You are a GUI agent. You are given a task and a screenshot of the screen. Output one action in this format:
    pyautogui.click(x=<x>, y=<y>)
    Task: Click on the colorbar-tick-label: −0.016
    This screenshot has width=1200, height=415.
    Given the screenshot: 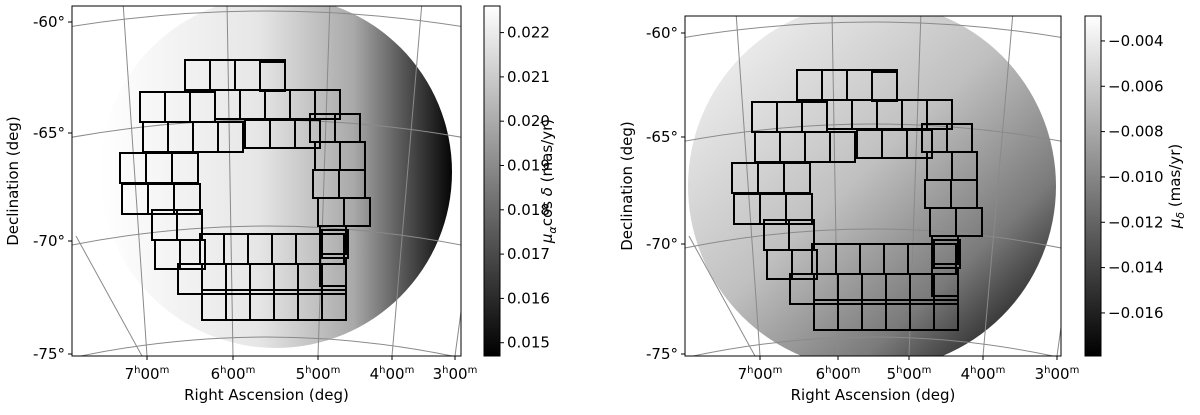 What is the action you would take?
    pyautogui.click(x=1136, y=313)
    